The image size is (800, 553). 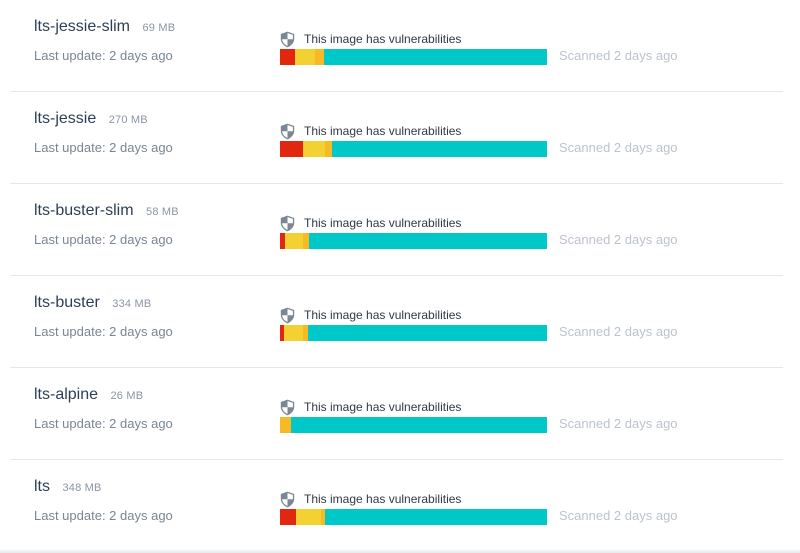 I want to click on tag-size: 334 MB, so click(x=132, y=304).